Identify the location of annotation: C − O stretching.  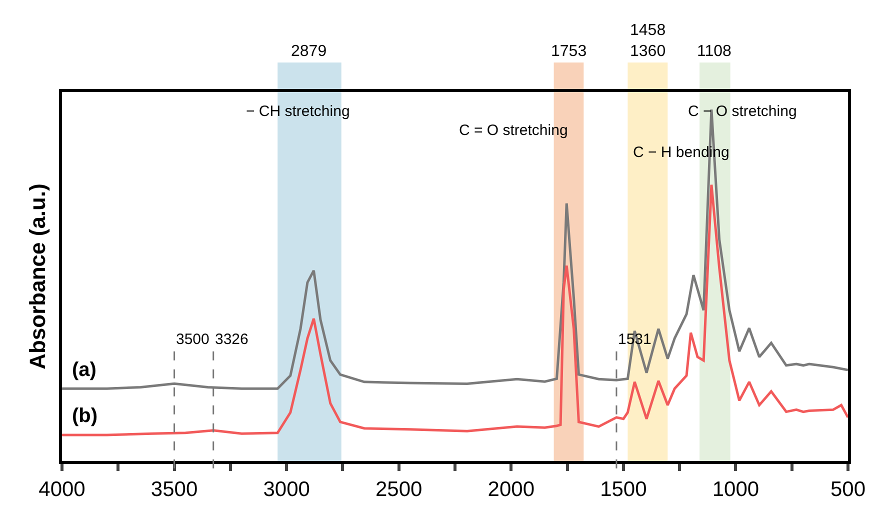
(742, 111).